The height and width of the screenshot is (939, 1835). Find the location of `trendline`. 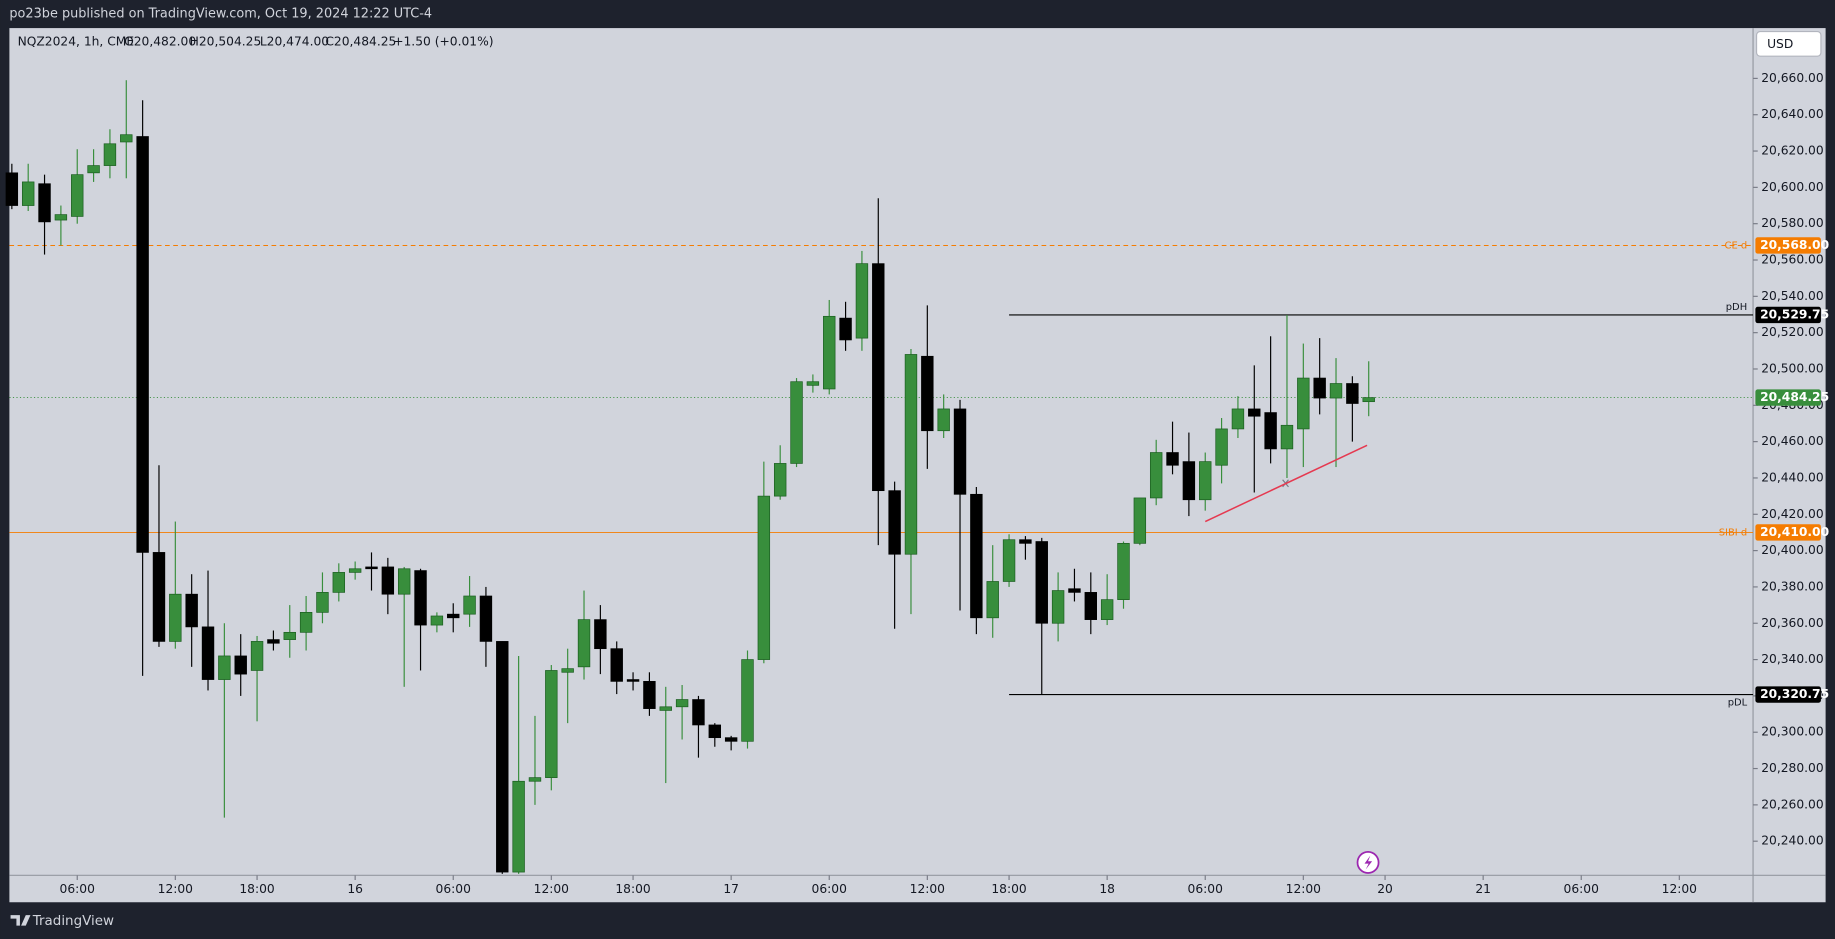

trendline is located at coordinates (1286, 483).